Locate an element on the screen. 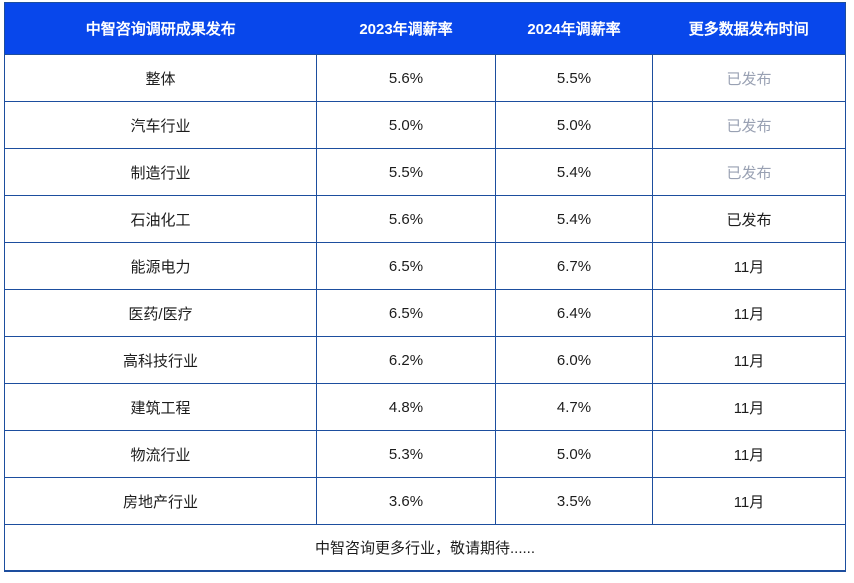 The height and width of the screenshot is (583, 854). table-row: 医药/医疗 6.5% 6.4% 11月 is located at coordinates (425, 313).